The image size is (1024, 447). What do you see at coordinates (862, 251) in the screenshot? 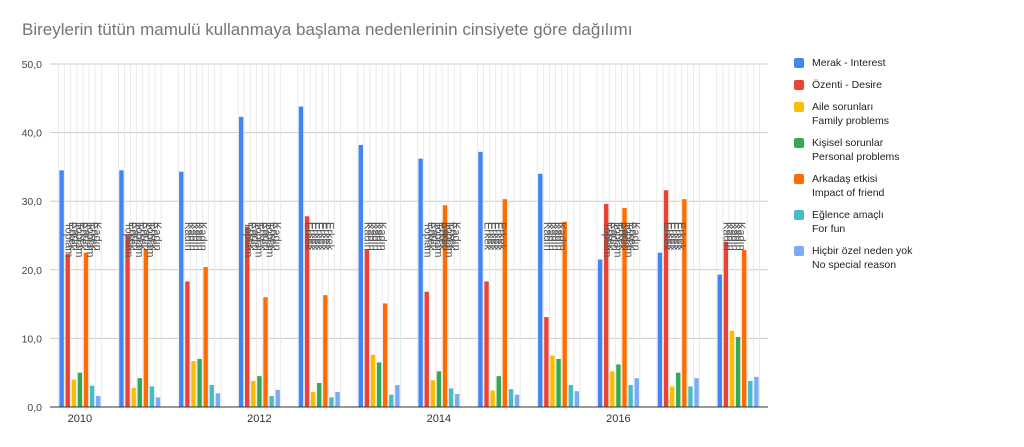
I see `legend-label-line: Hiçbir özel neden yok` at bounding box center [862, 251].